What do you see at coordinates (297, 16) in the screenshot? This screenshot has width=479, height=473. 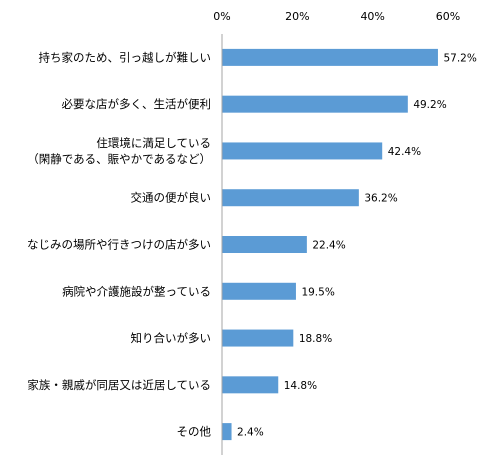 I see `x-tick-label: 20%` at bounding box center [297, 16].